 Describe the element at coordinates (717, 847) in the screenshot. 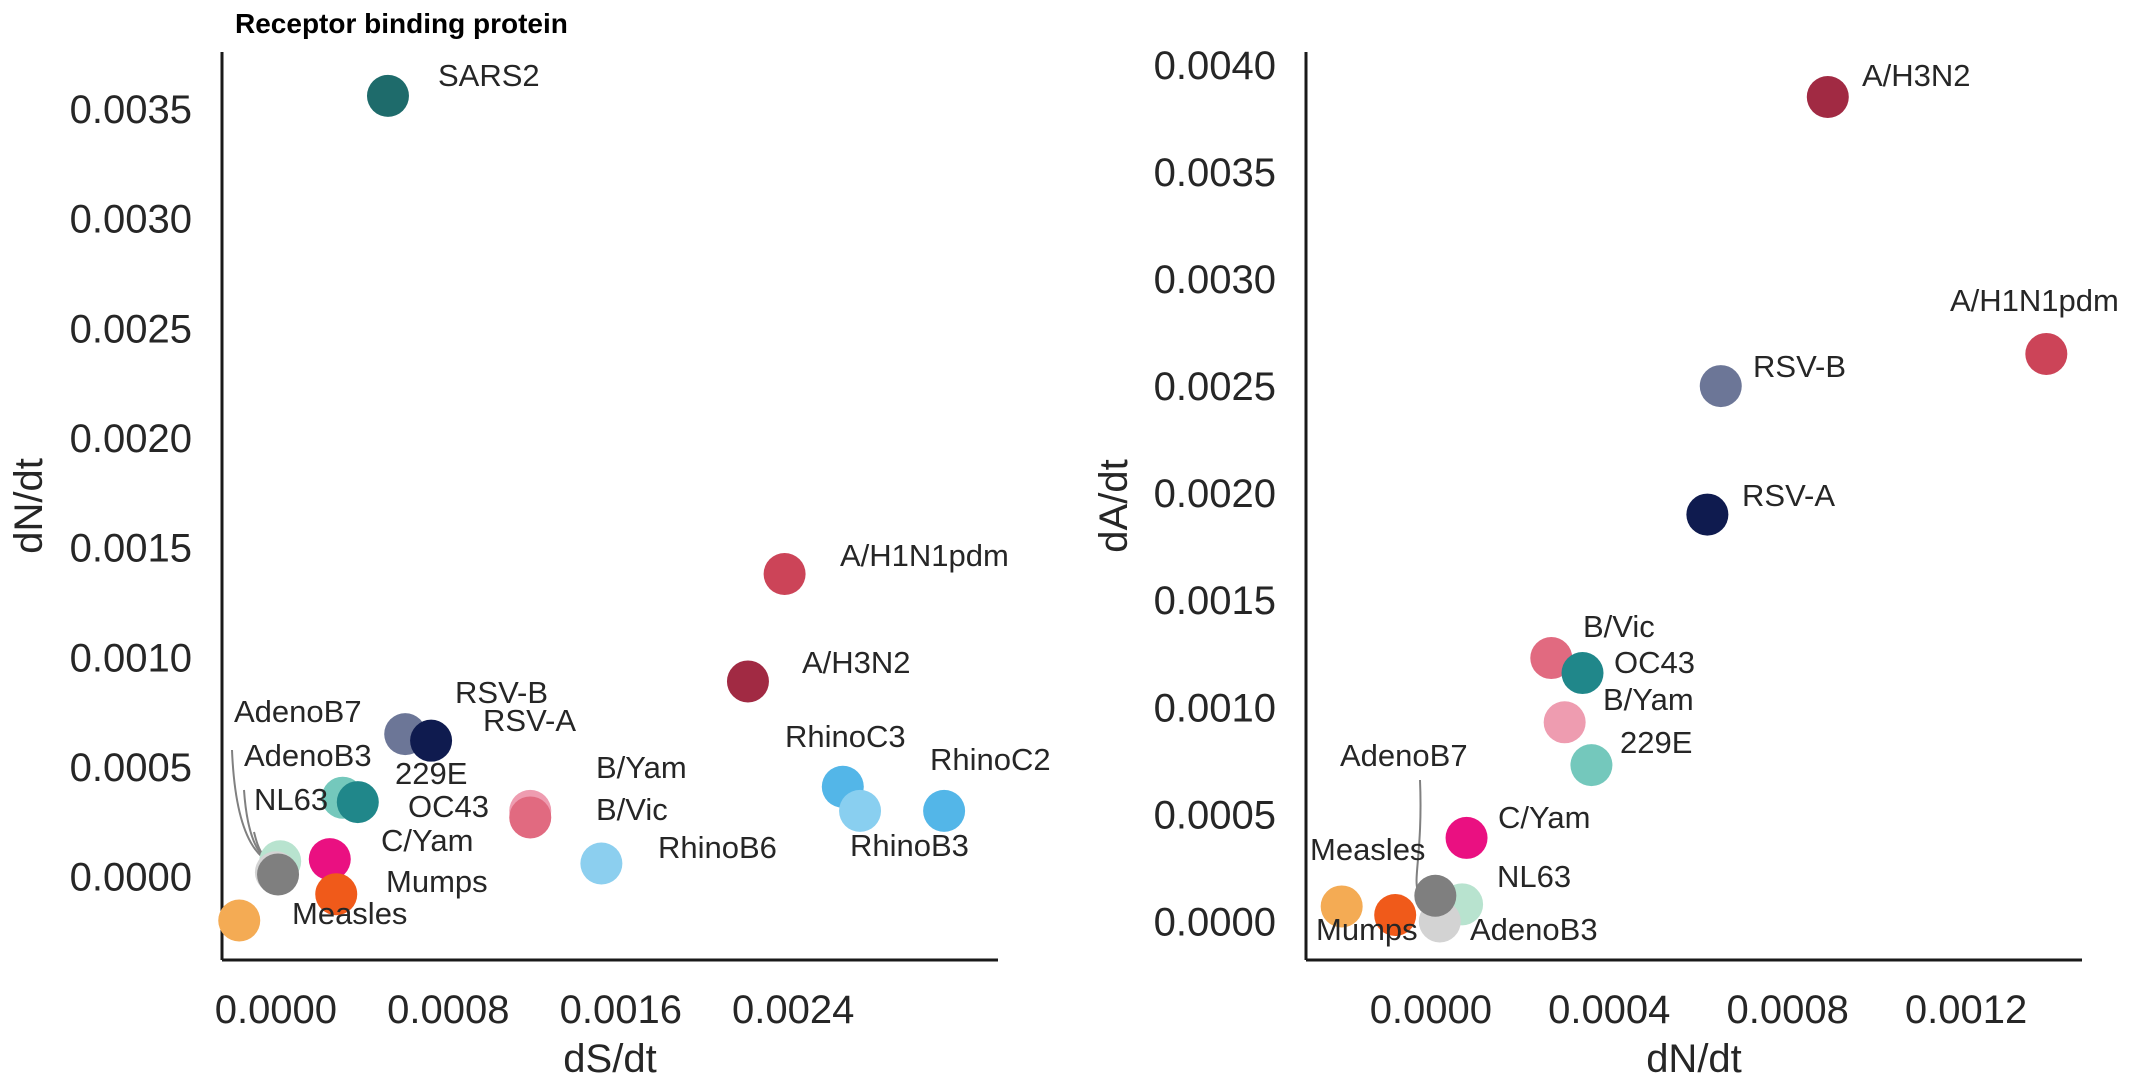

I see `point-label-rhinob6: RhinoB6` at that location.